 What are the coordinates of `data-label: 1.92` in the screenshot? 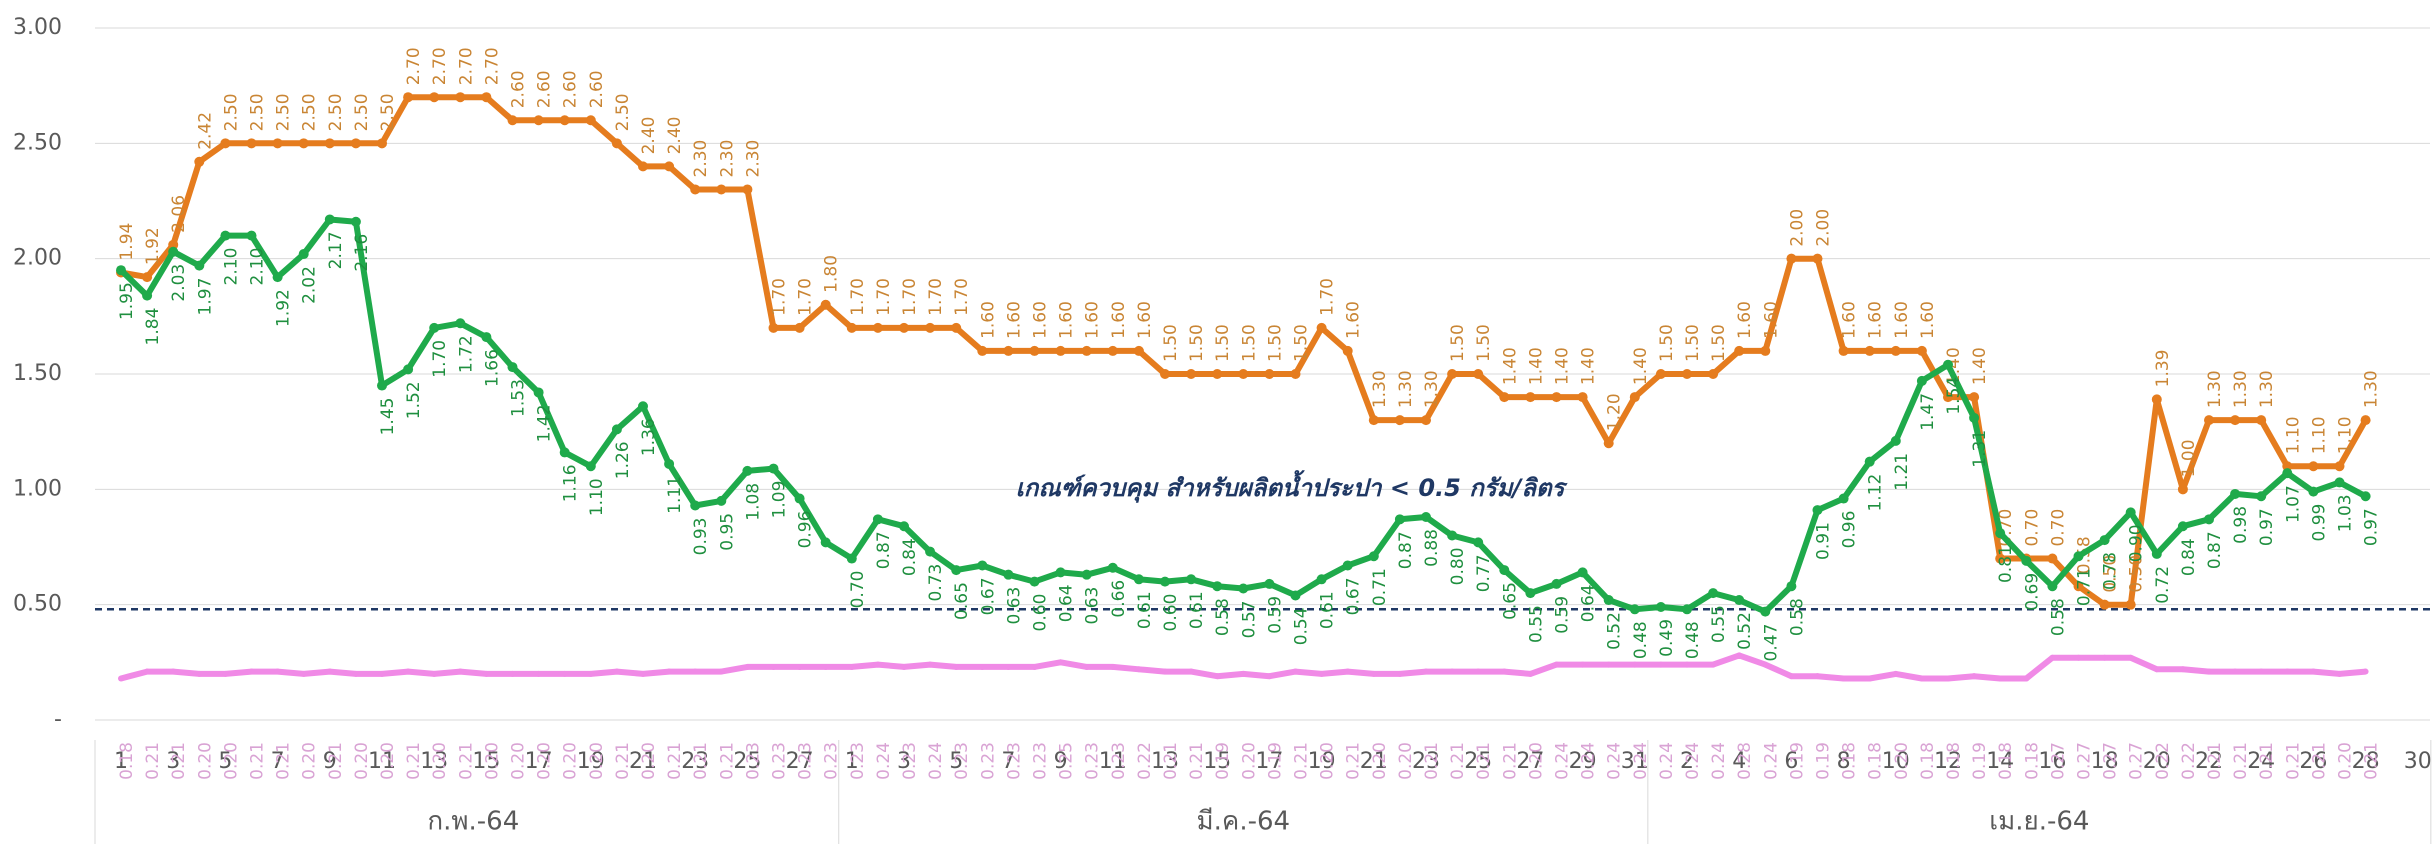 It's located at (284, 308).